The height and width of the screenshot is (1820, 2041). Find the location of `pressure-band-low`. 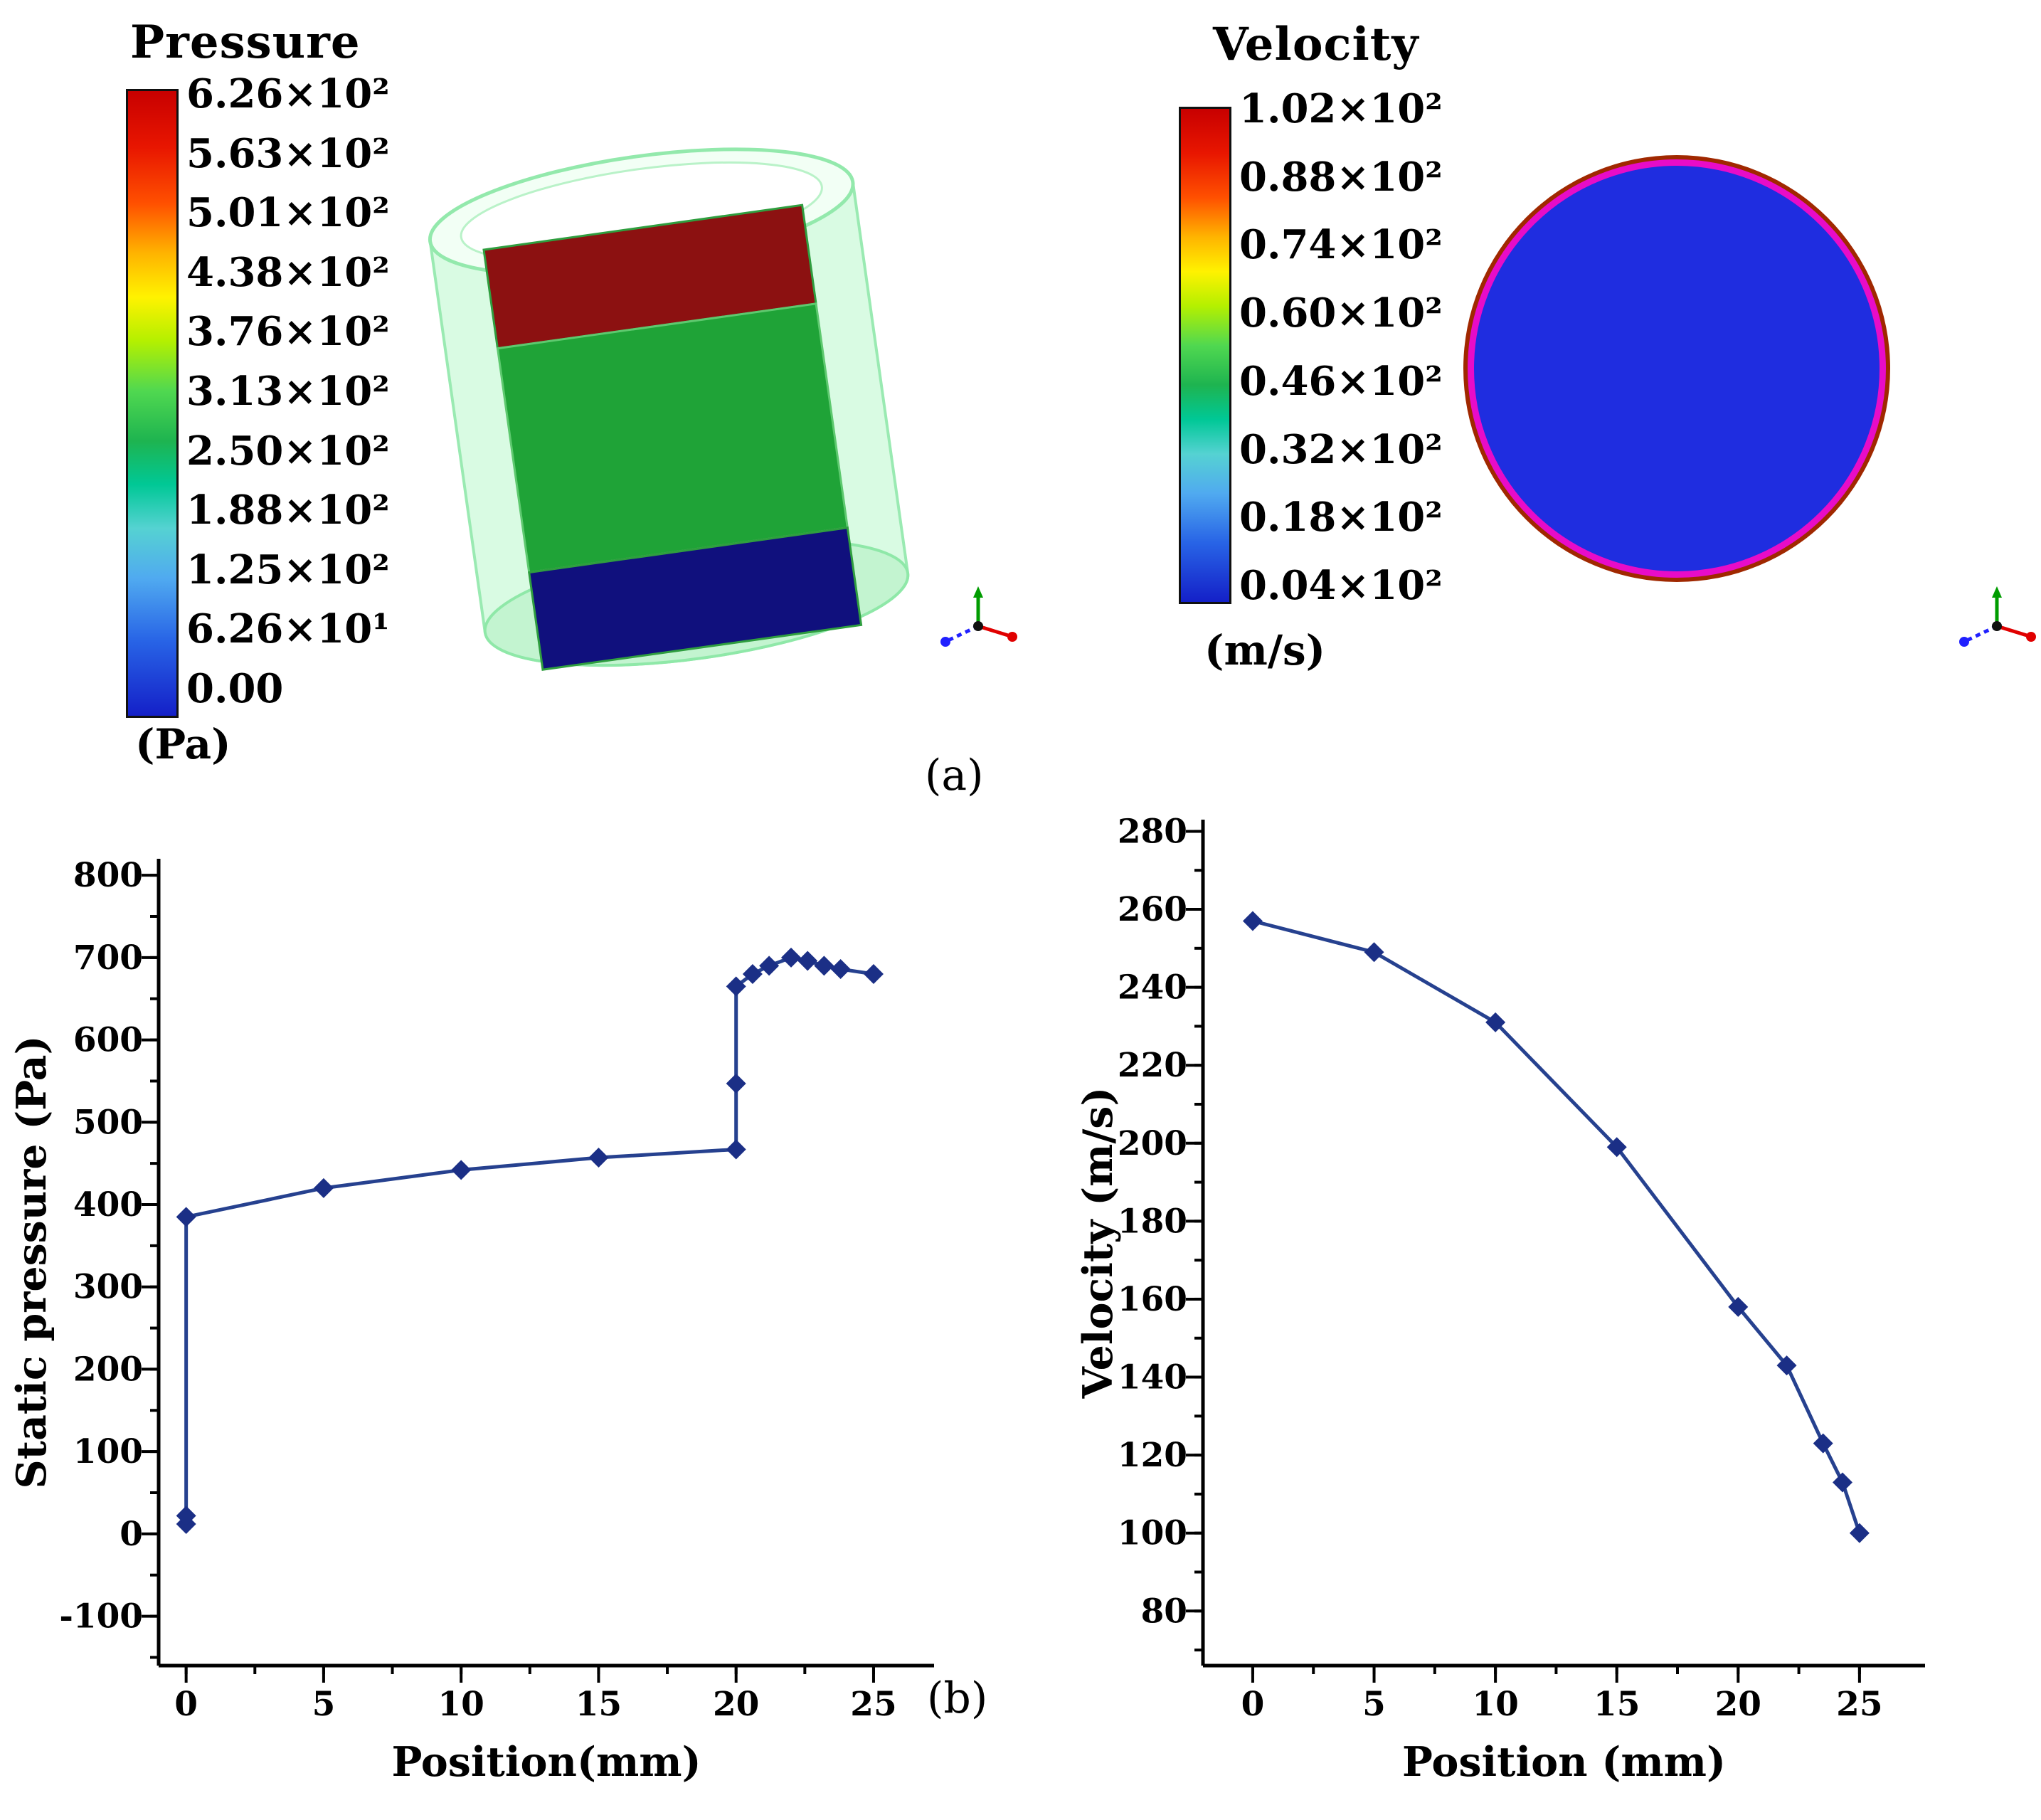

pressure-band-low is located at coordinates (696, 598).